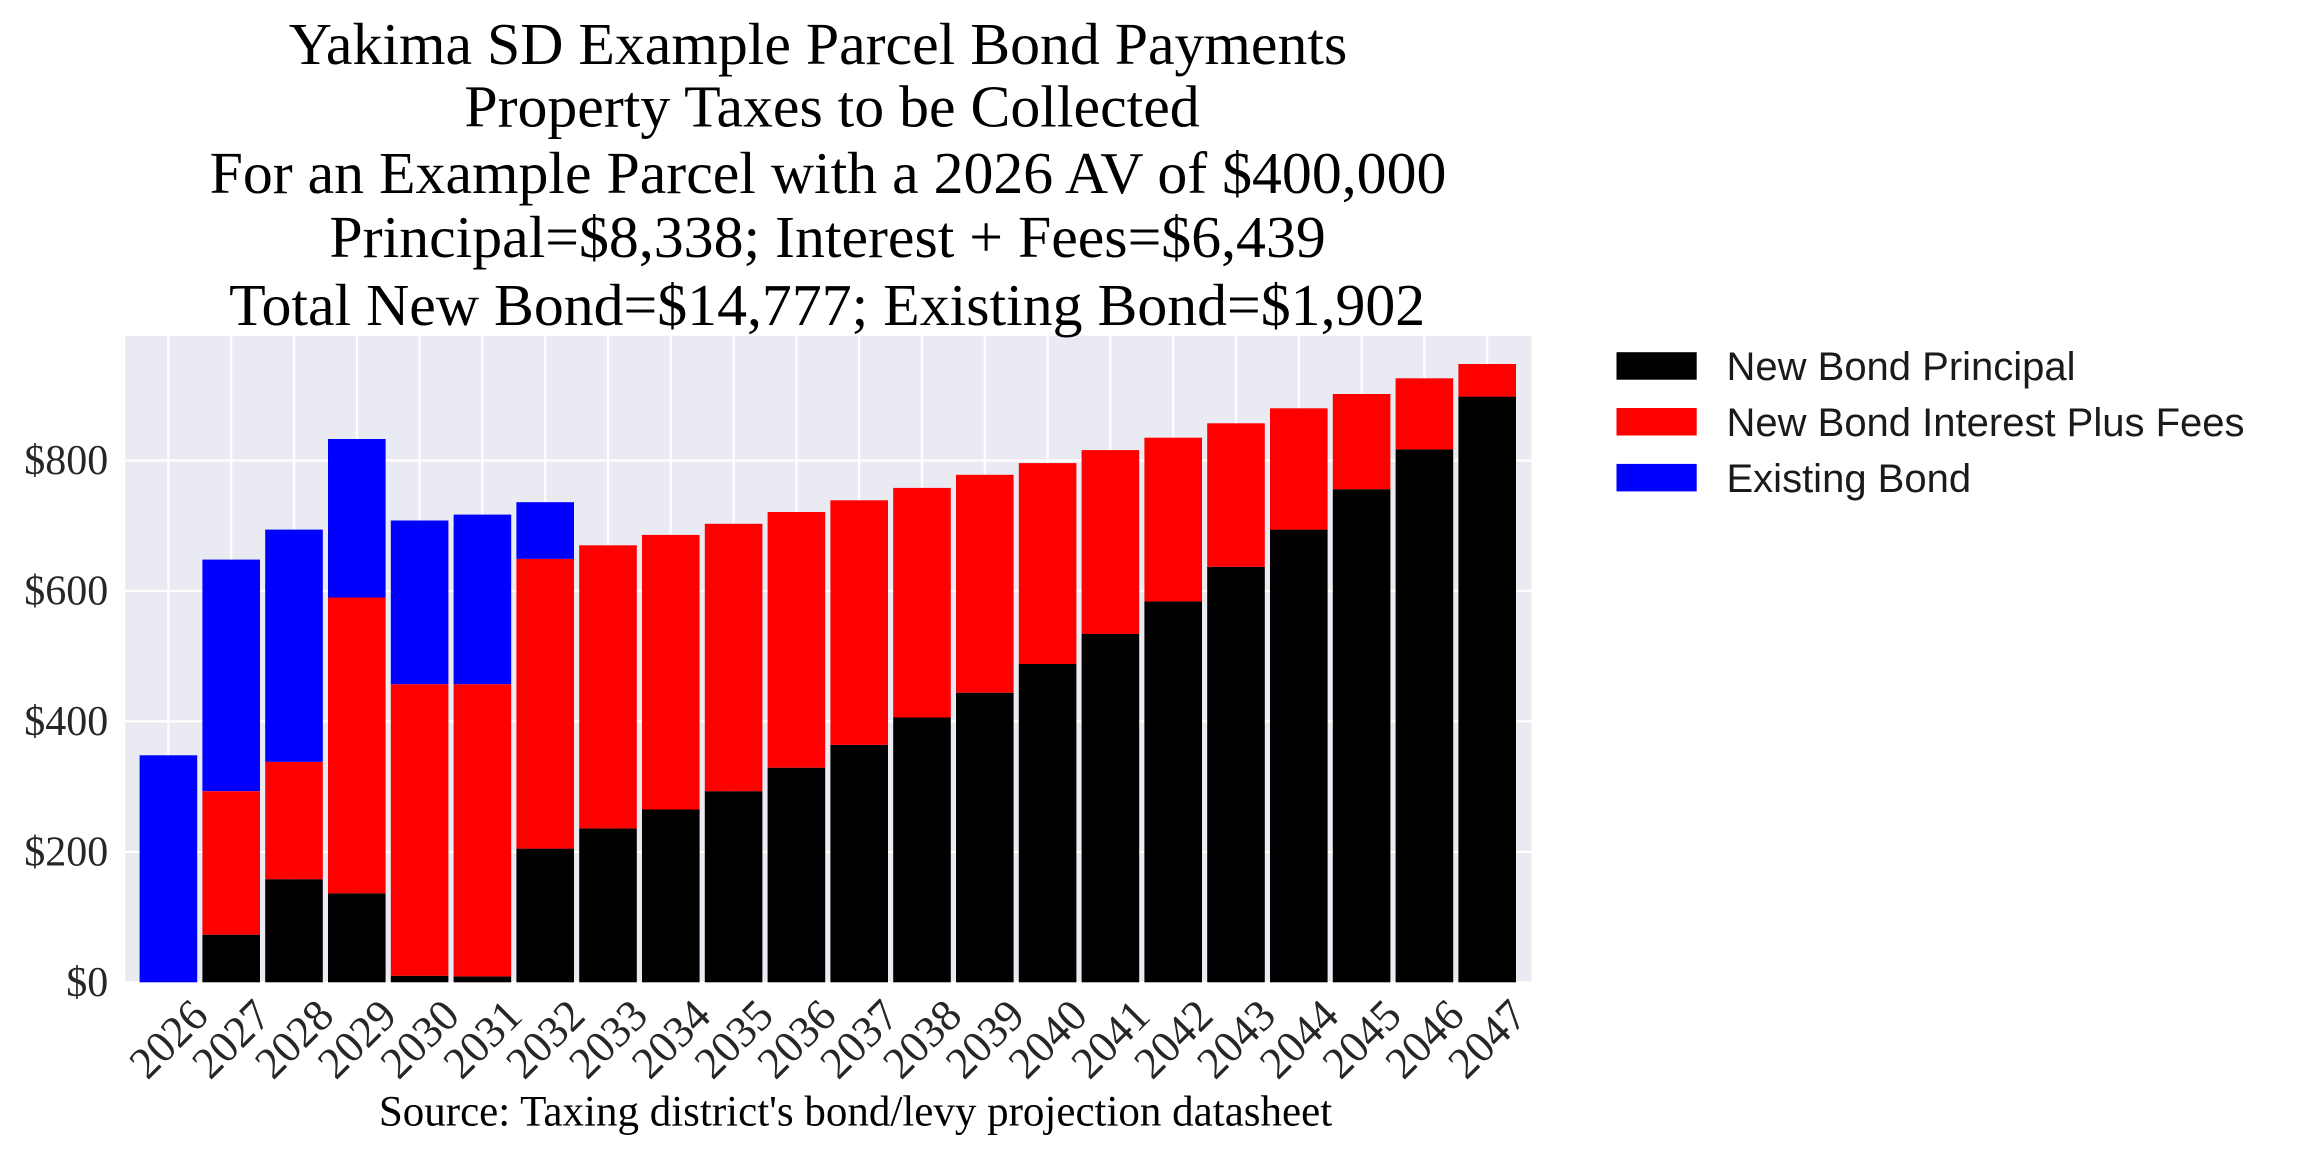 The width and height of the screenshot is (2304, 1157). Describe the element at coordinates (1986, 423) in the screenshot. I see `svg-text: New Bond Interest Plus Fees` at that location.